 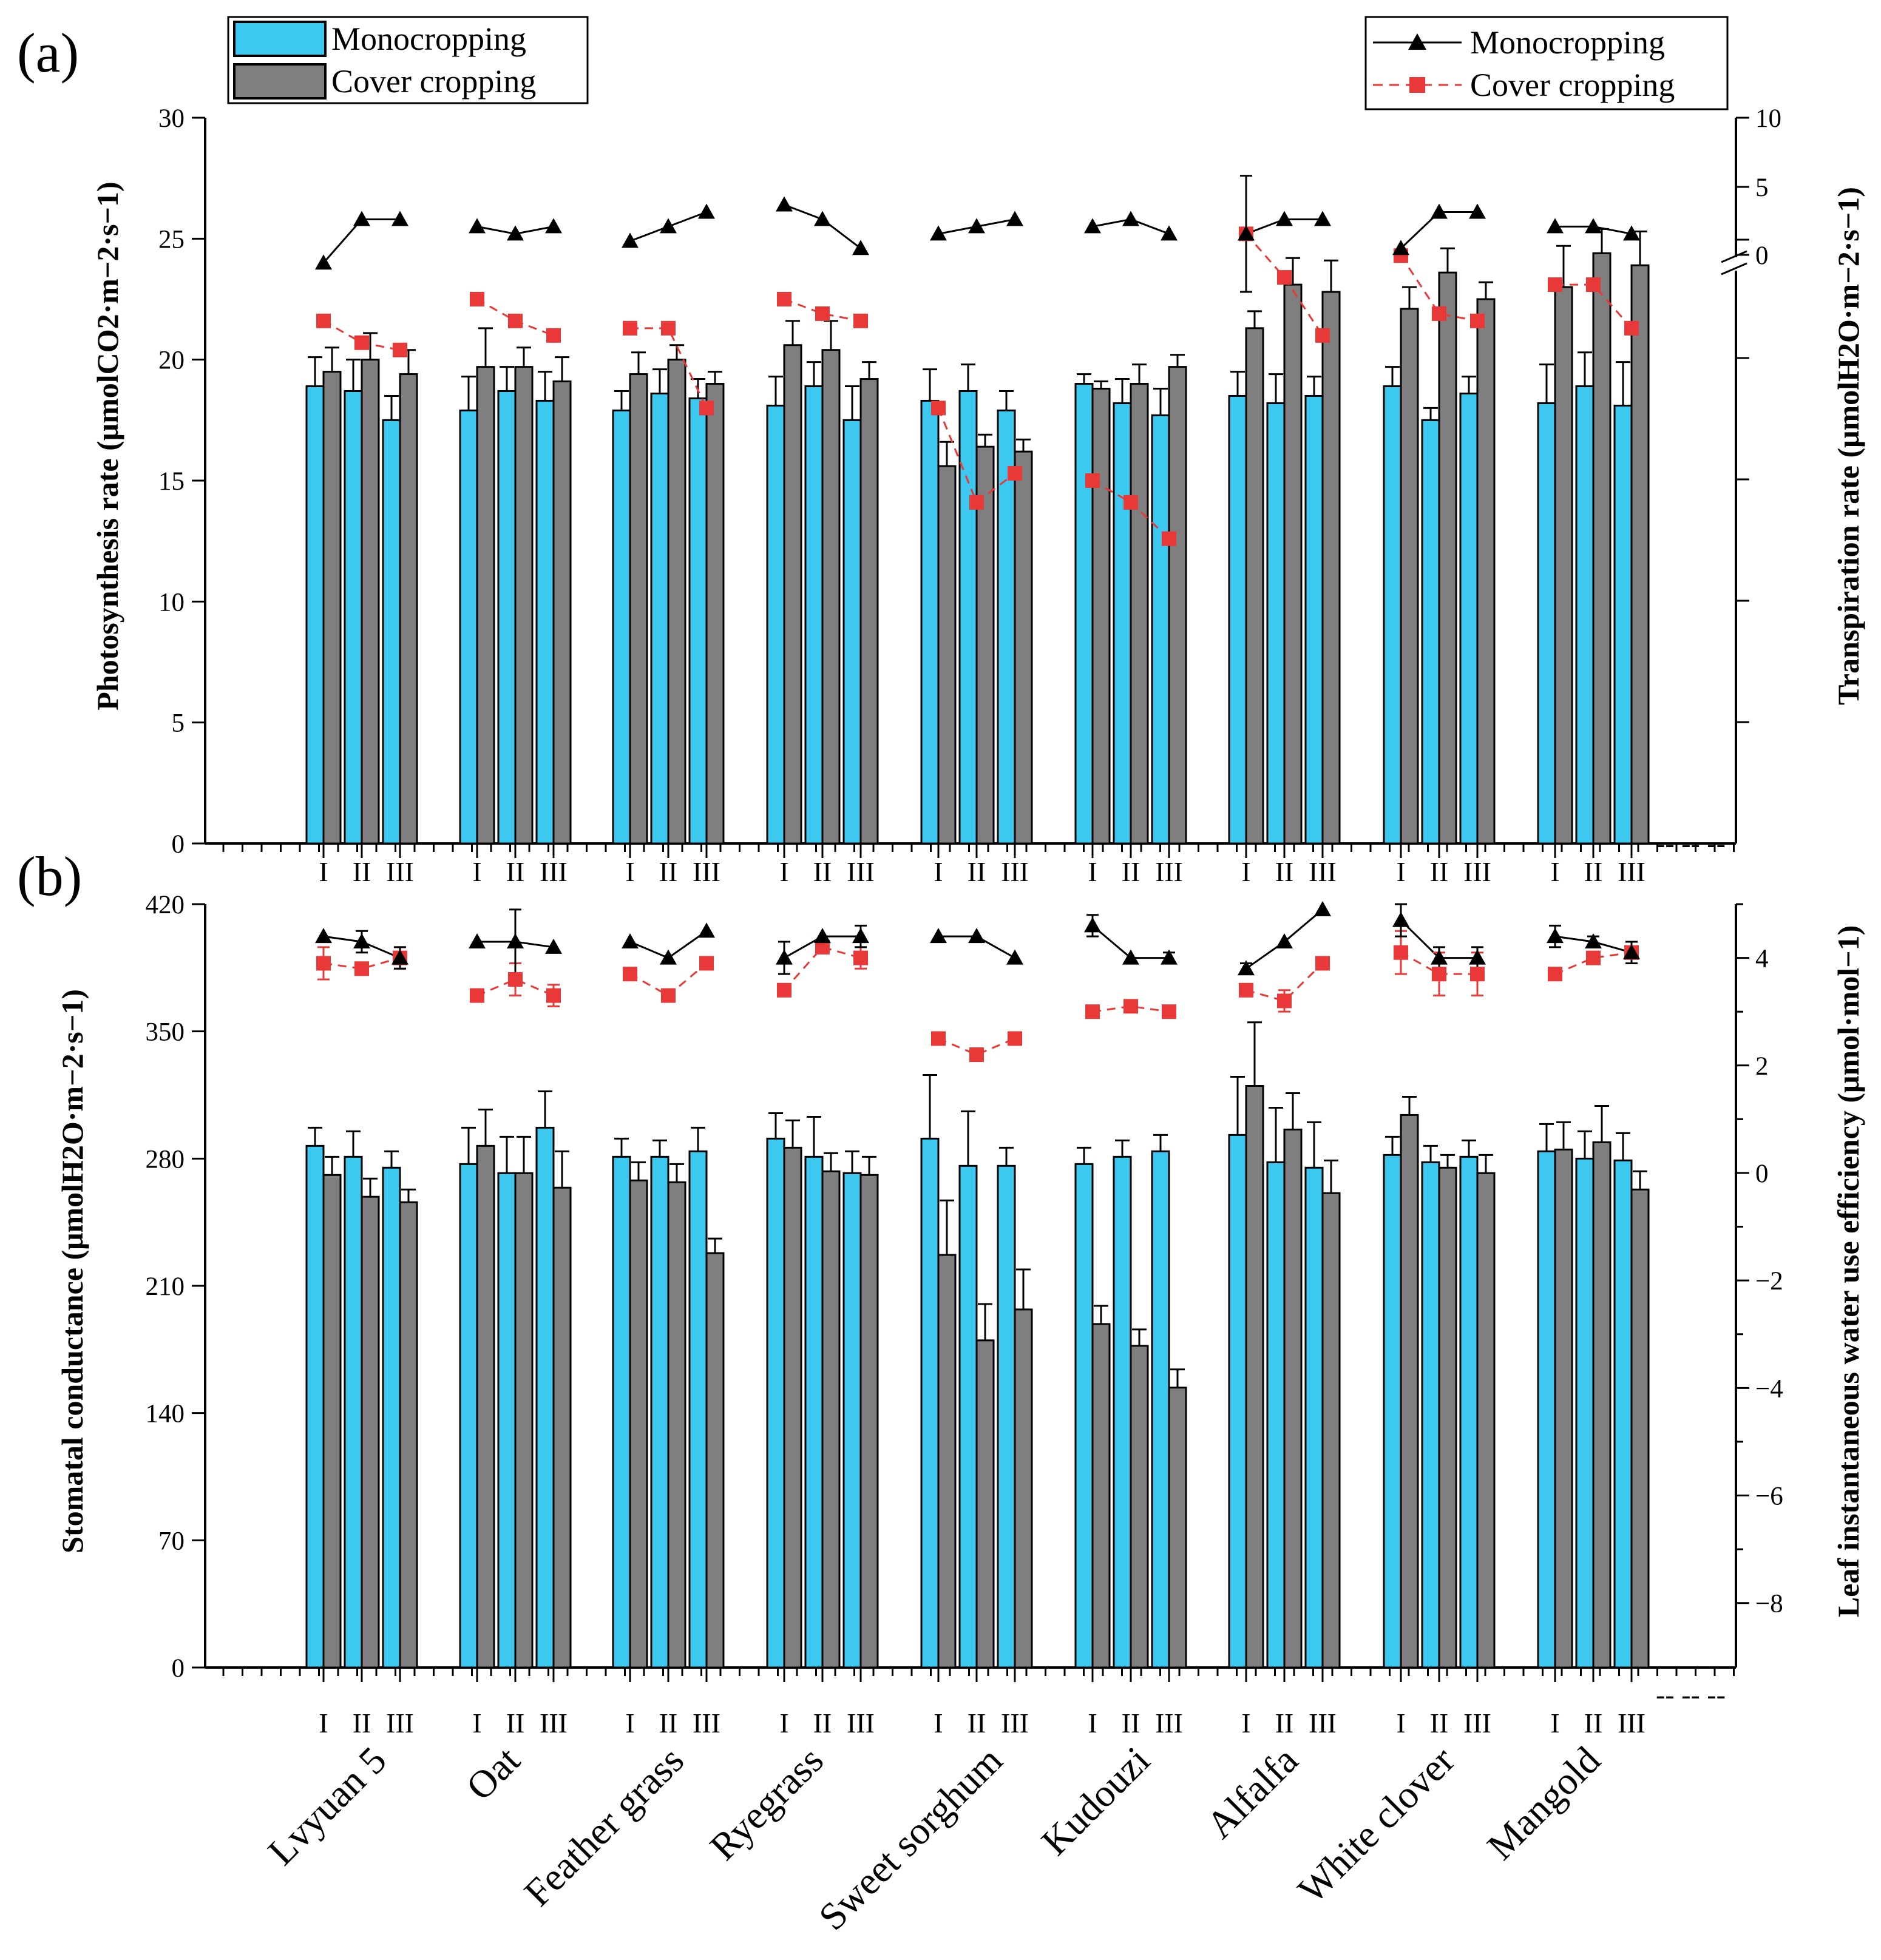 I want to click on right-tick-label: −2, so click(x=1769, y=1282).